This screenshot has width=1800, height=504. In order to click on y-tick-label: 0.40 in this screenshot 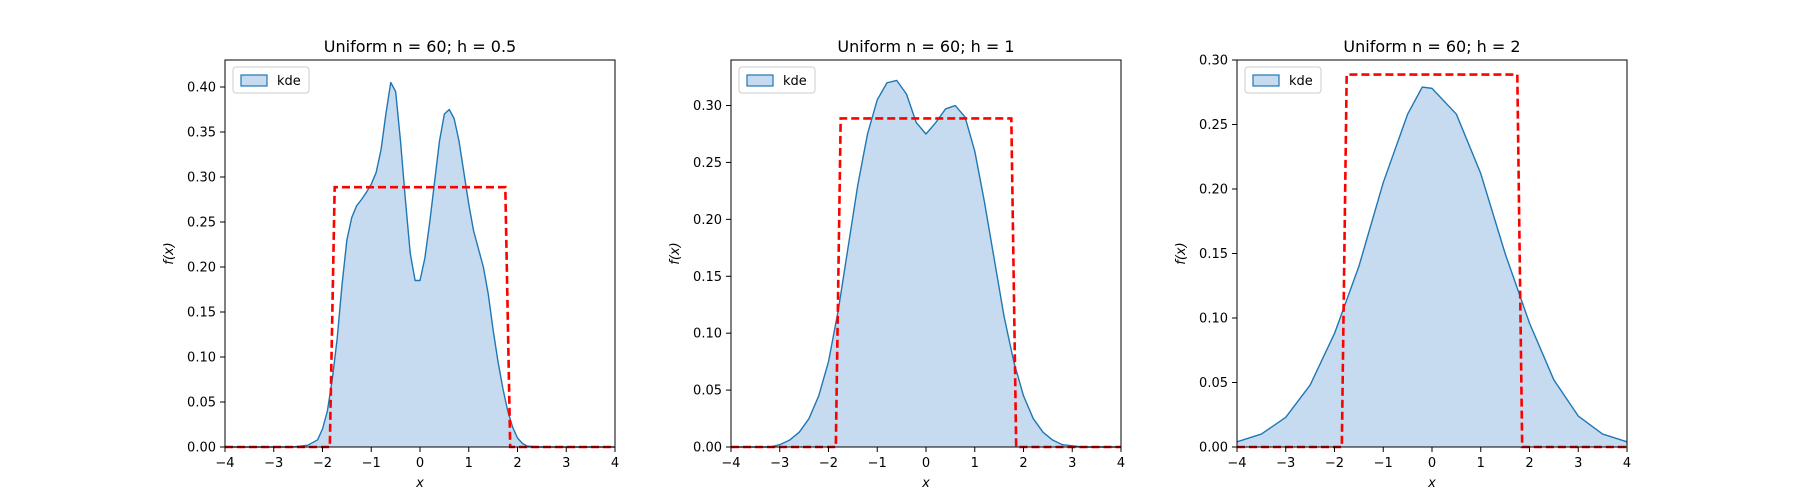, I will do `click(201, 88)`.